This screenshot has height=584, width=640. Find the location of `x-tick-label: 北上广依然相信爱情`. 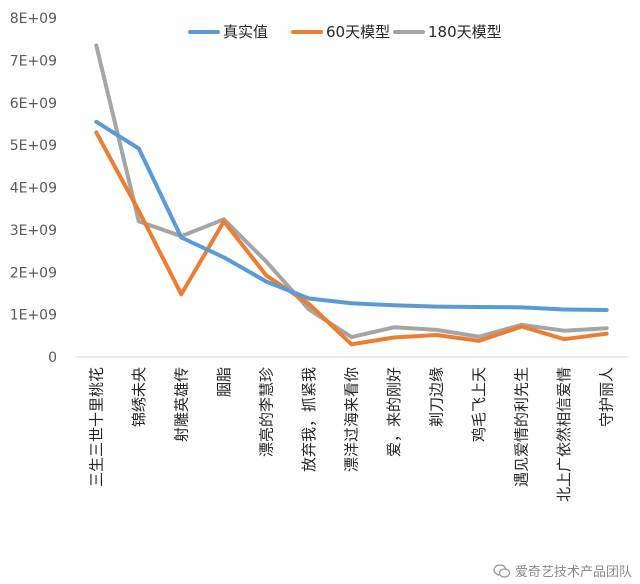

x-tick-label: 北上广依然相信爱情 is located at coordinates (564, 434).